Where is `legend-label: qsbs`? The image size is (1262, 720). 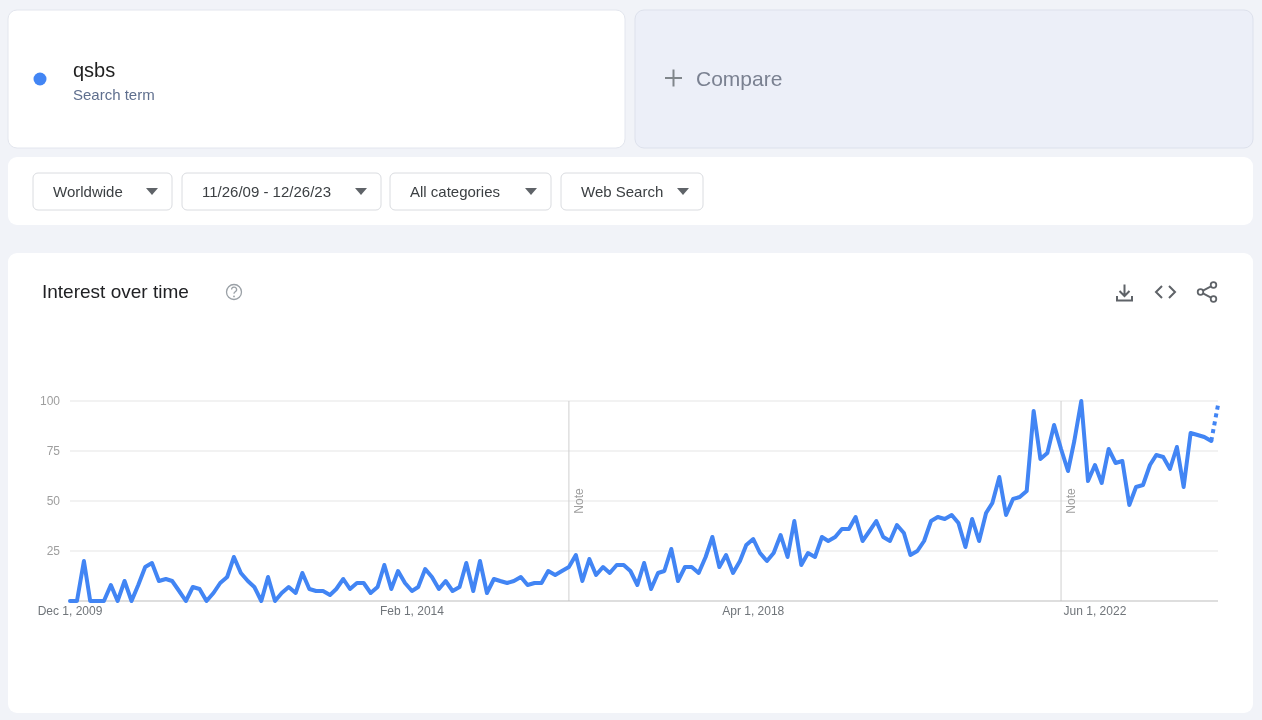 legend-label: qsbs is located at coordinates (94, 70).